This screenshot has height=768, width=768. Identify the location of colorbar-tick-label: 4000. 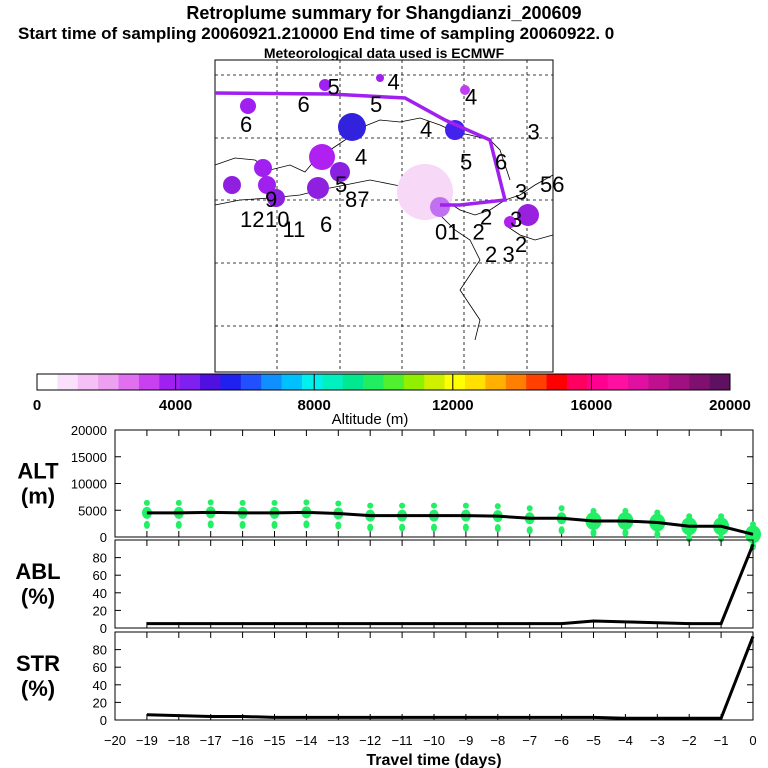
(175, 405).